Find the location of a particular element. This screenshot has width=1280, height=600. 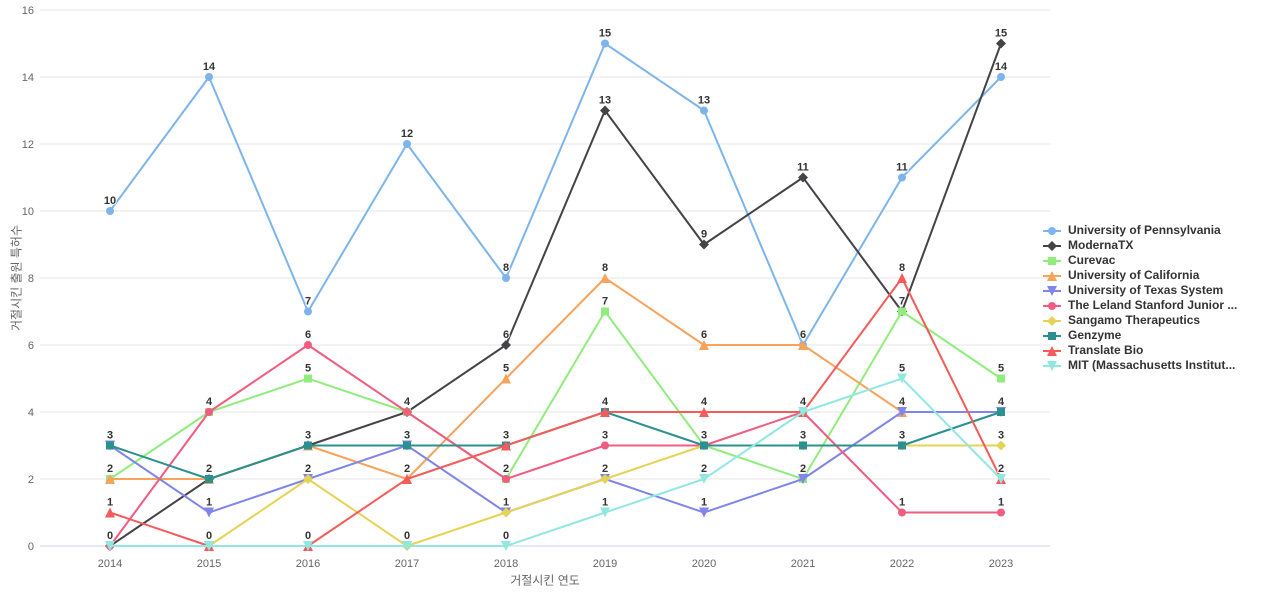

data-label: 9 is located at coordinates (704, 235).